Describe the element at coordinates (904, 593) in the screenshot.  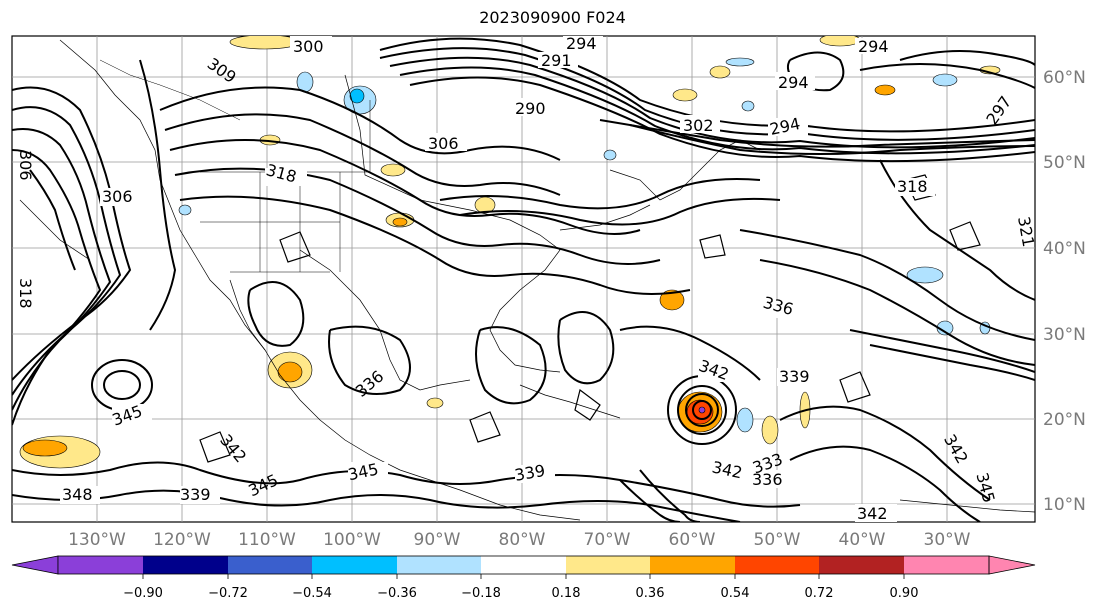
I see `colorbar-tick-label: 0.90` at that location.